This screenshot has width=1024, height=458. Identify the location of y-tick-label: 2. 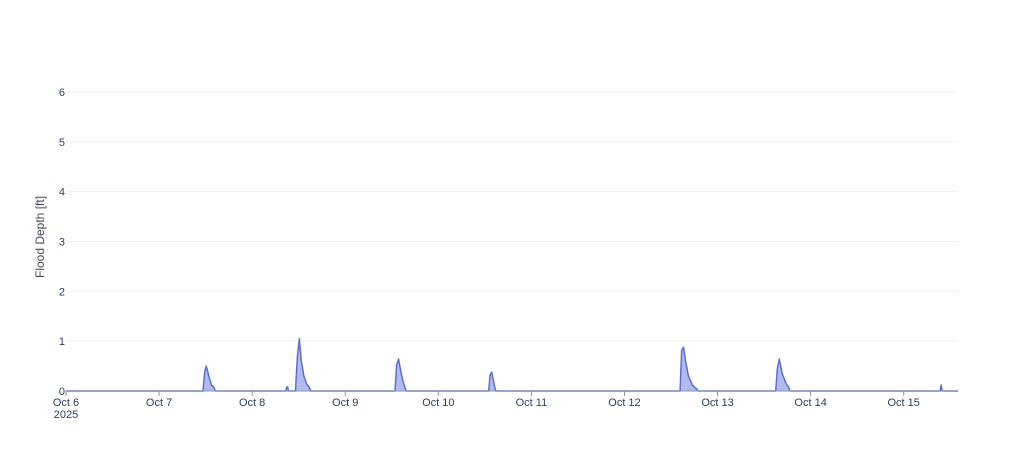
(62, 292).